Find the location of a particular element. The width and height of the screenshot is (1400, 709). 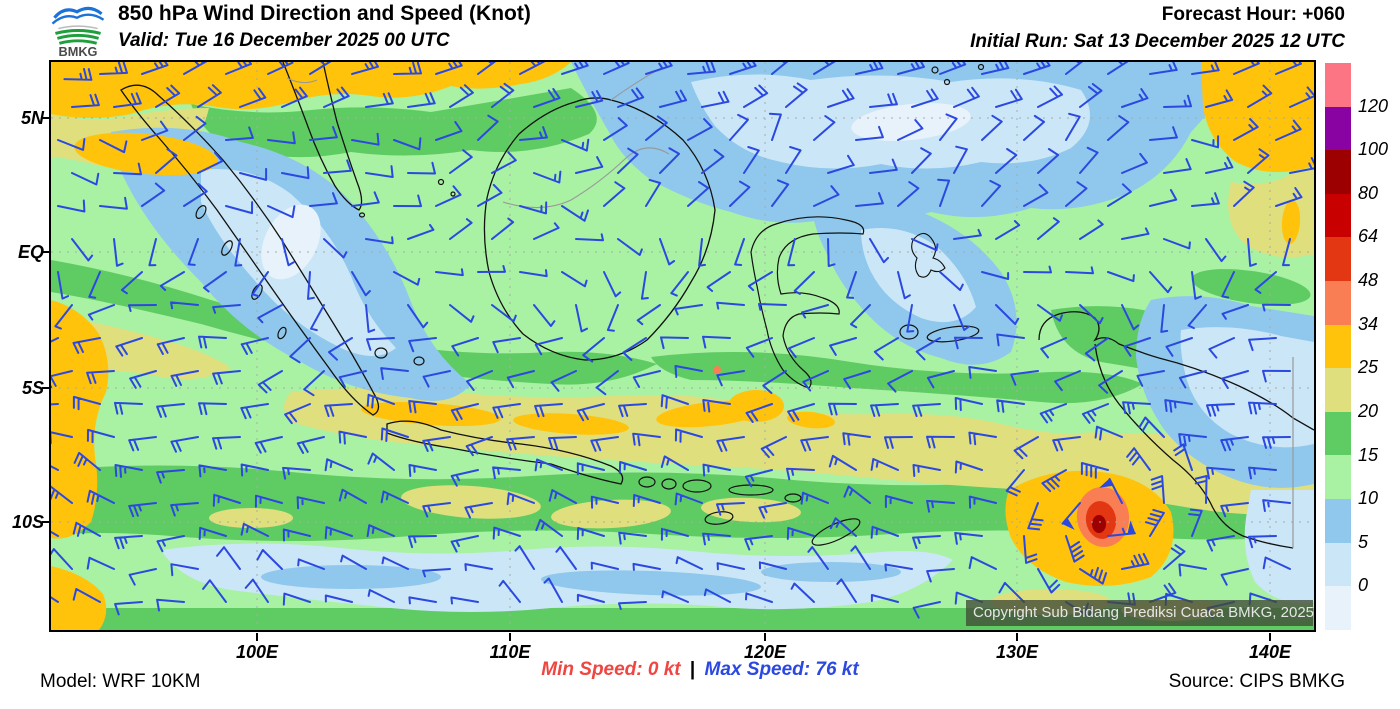

forecast-hour: Forecast Hour: +060 is located at coordinates (1253, 14).